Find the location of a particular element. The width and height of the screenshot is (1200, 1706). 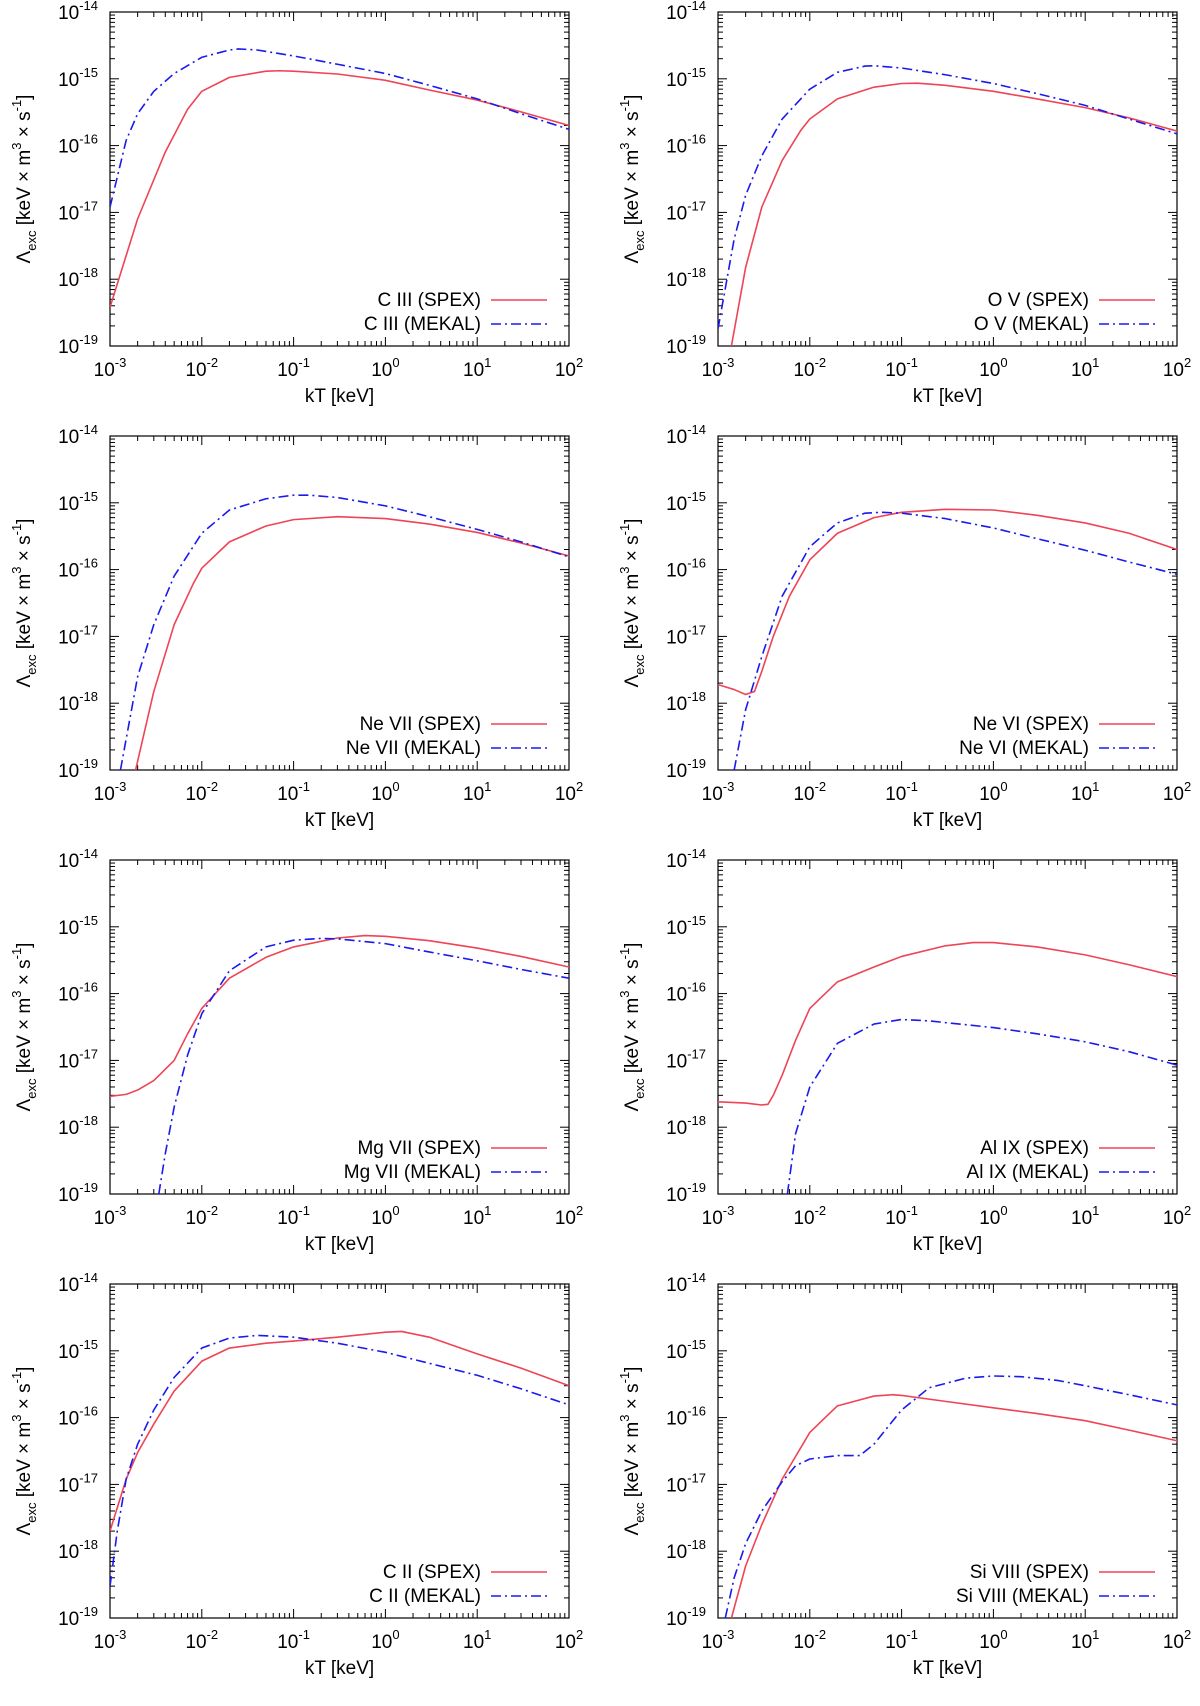

legend-label: Ne VII (SPEX) is located at coordinates (420, 724).